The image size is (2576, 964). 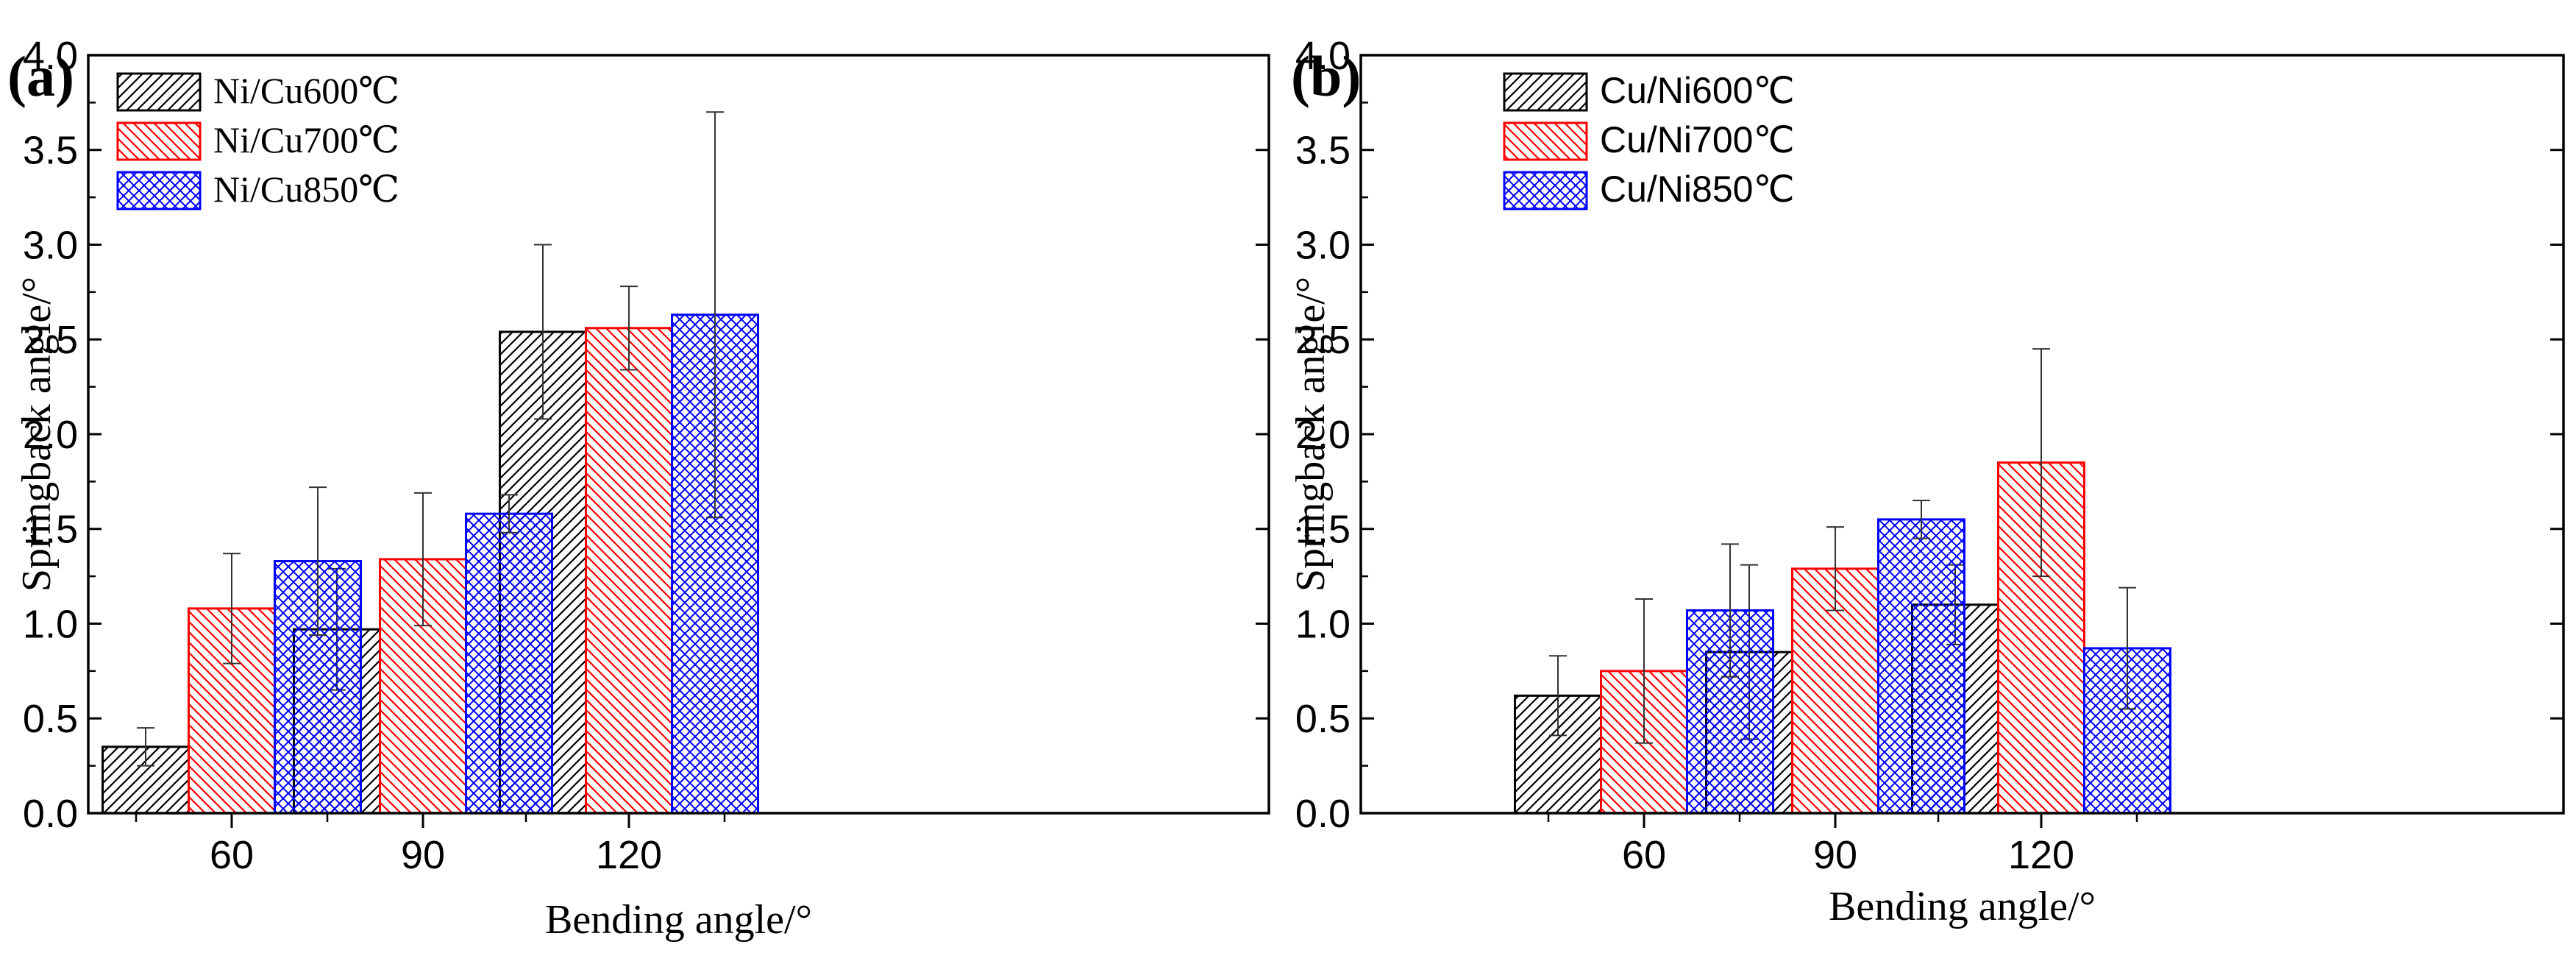 I want to click on panel-label: (a), so click(x=40, y=76).